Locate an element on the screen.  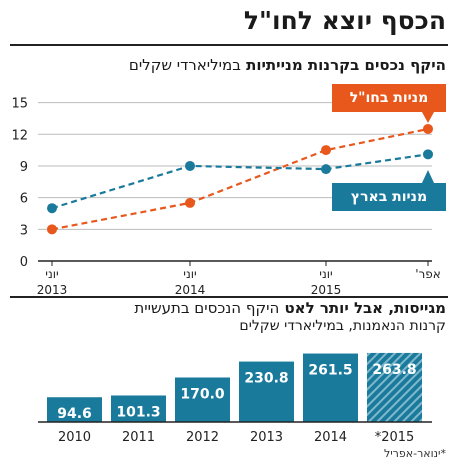
bar-value-label: 170.0 is located at coordinates (202, 394).